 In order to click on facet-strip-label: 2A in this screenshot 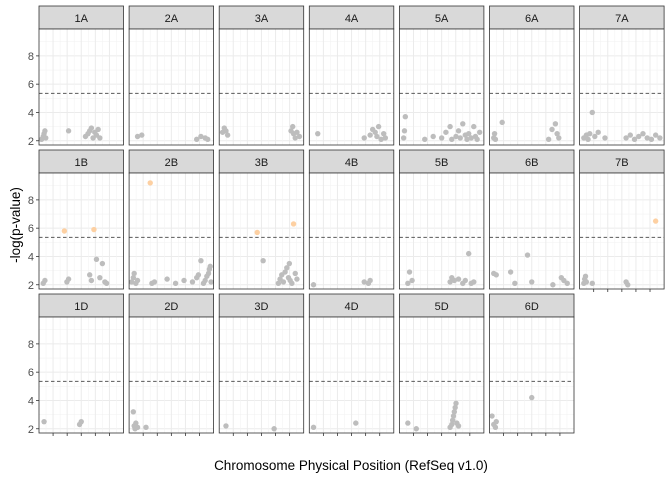, I will do `click(172, 19)`.